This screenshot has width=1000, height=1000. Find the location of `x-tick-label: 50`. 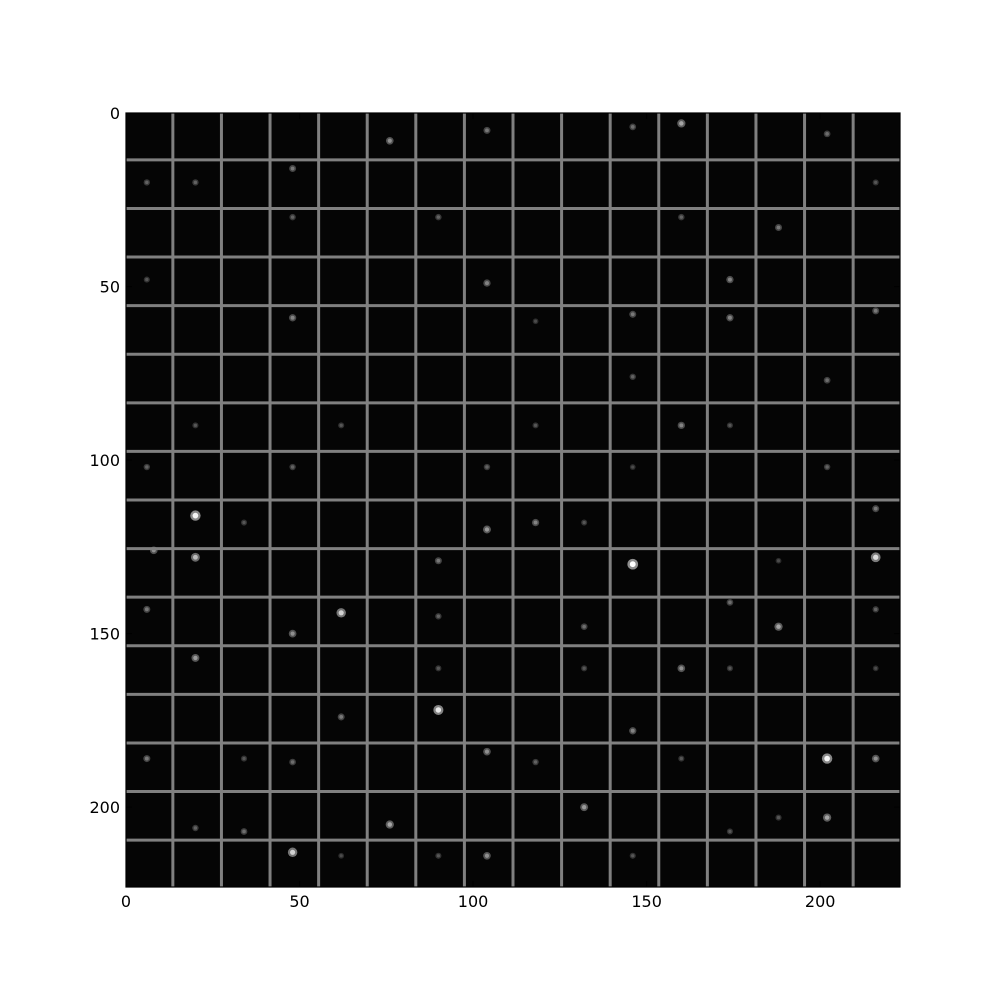

x-tick-label: 50 is located at coordinates (299, 901).